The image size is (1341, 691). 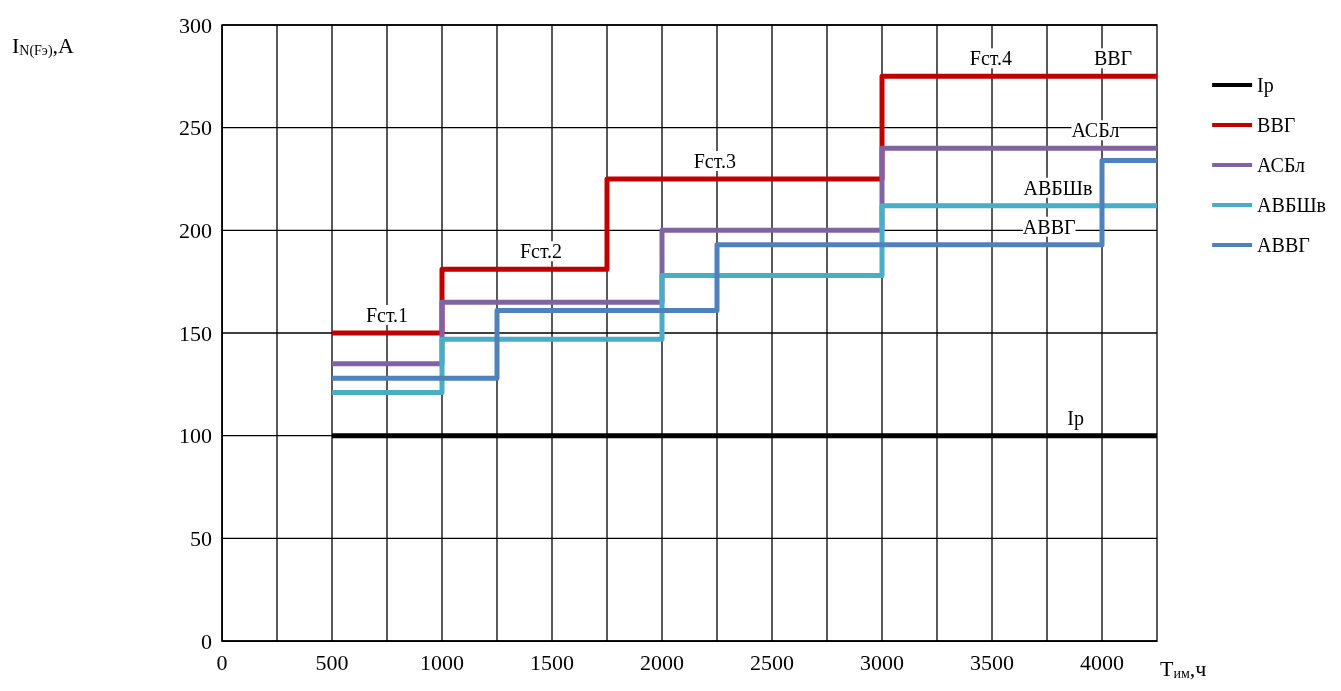 I want to click on x-tick-label: 0, so click(x=222, y=662).